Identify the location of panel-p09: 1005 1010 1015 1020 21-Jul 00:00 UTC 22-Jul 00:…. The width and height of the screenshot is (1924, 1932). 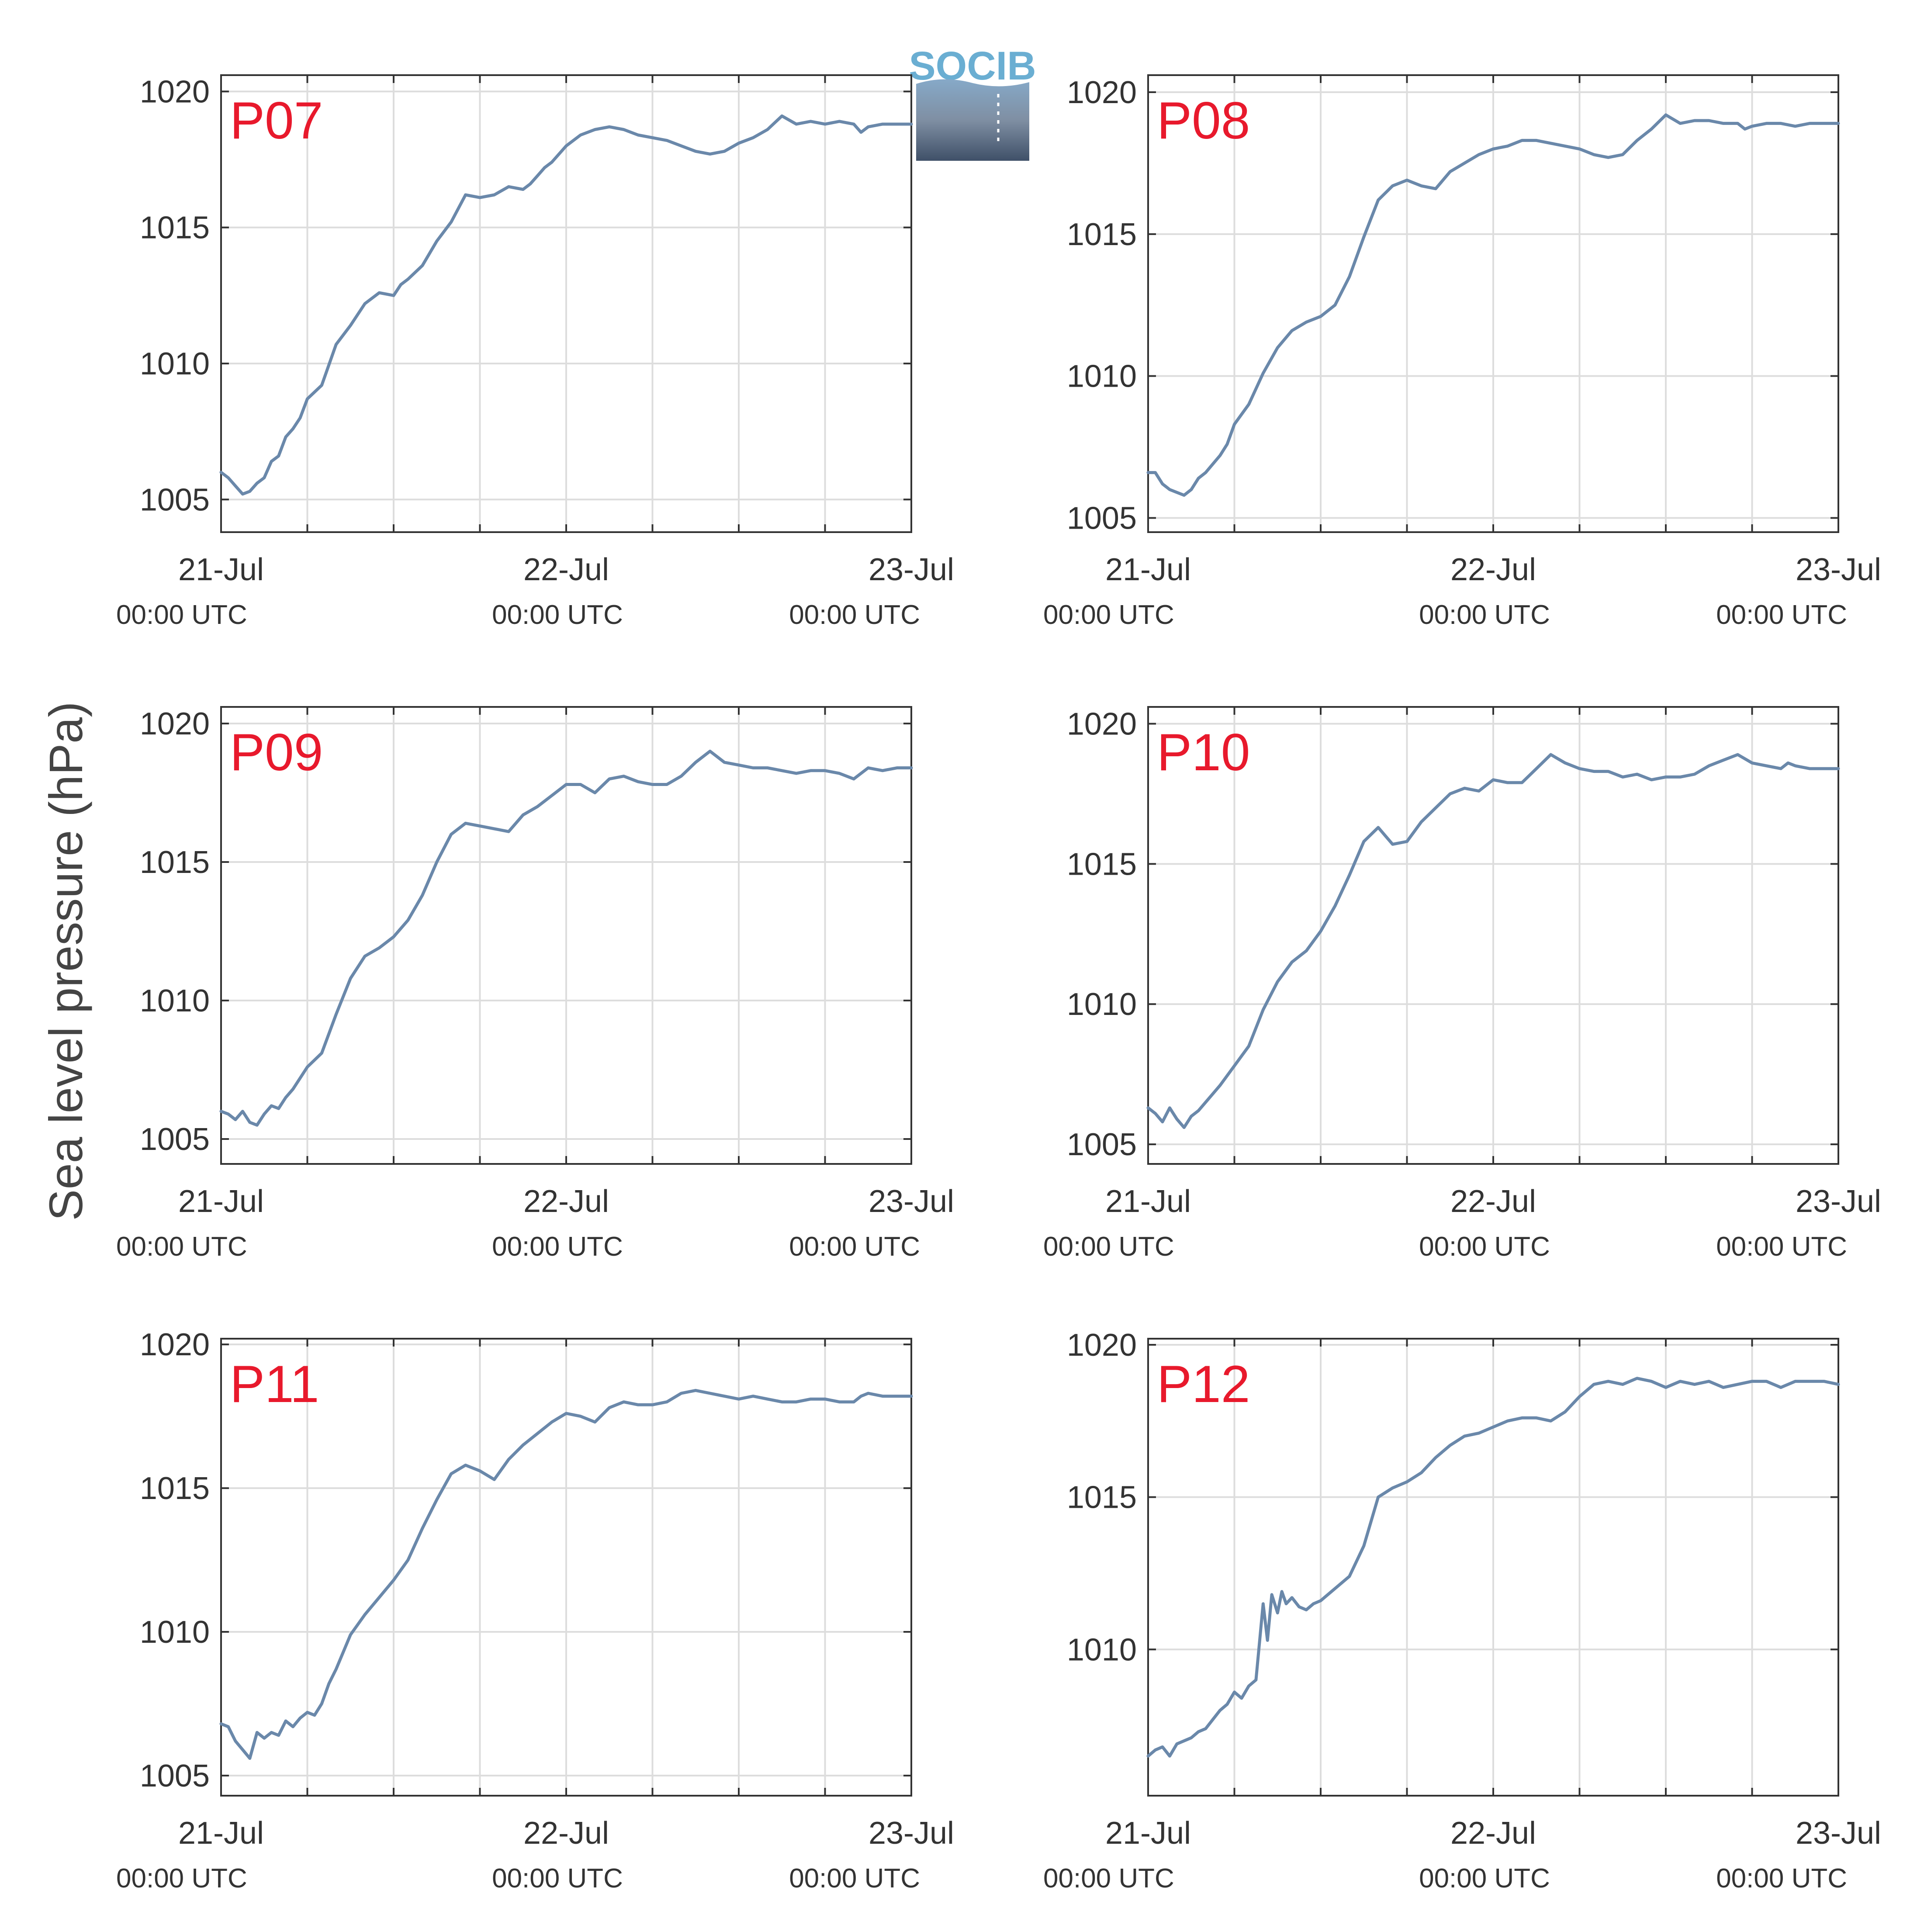
(535, 984).